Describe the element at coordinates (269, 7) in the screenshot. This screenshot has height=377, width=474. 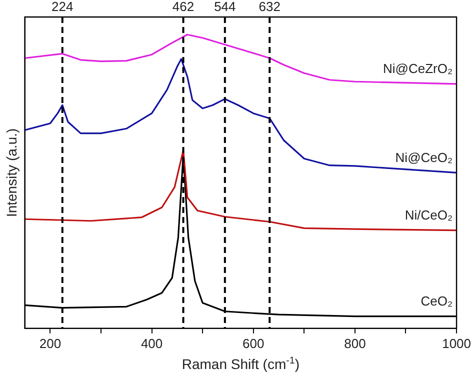
I see `ref-line-label: 632` at that location.